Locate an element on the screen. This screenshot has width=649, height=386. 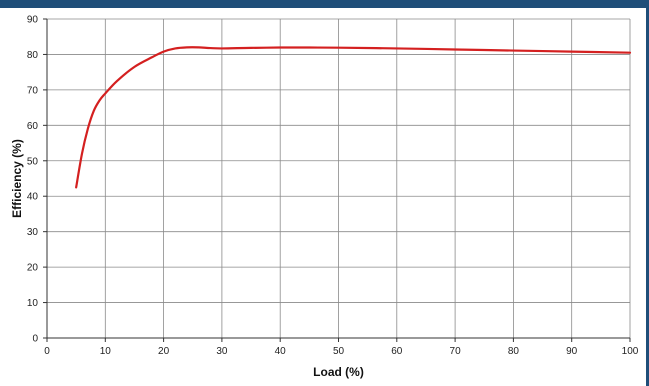
y-tick-label: 50 is located at coordinates (33, 161).